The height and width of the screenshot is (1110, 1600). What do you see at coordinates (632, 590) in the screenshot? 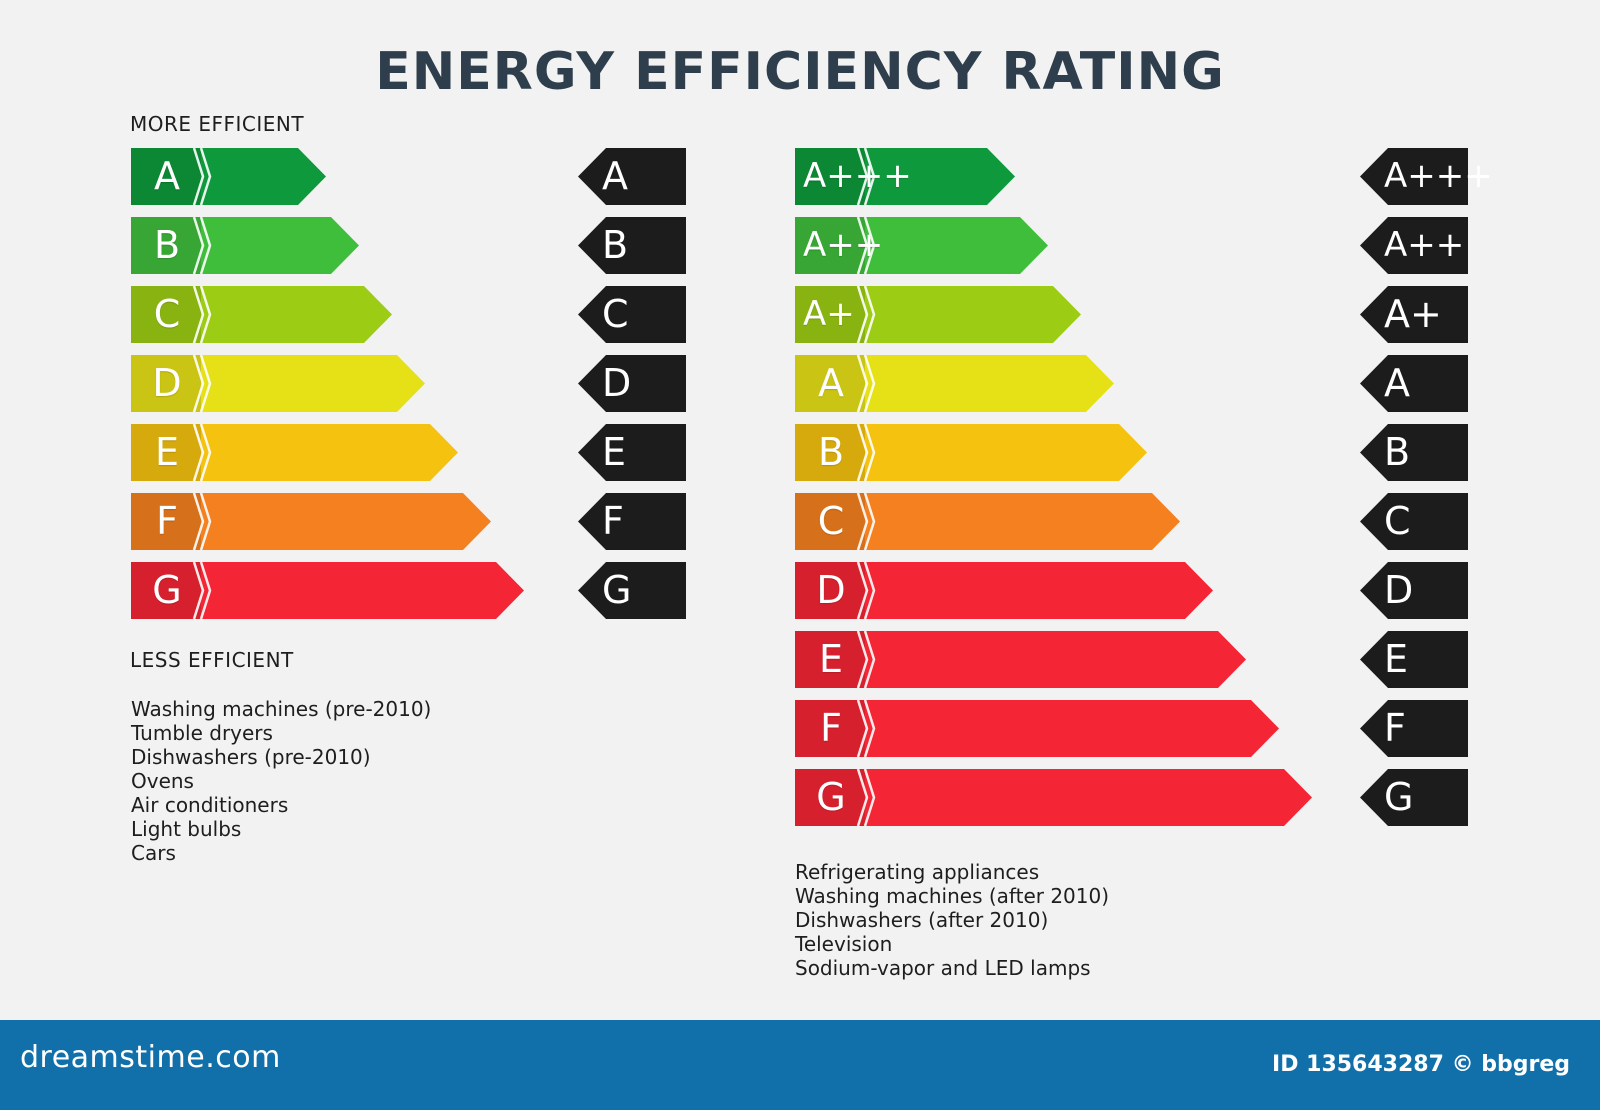
I see `rating-tag: G` at bounding box center [632, 590].